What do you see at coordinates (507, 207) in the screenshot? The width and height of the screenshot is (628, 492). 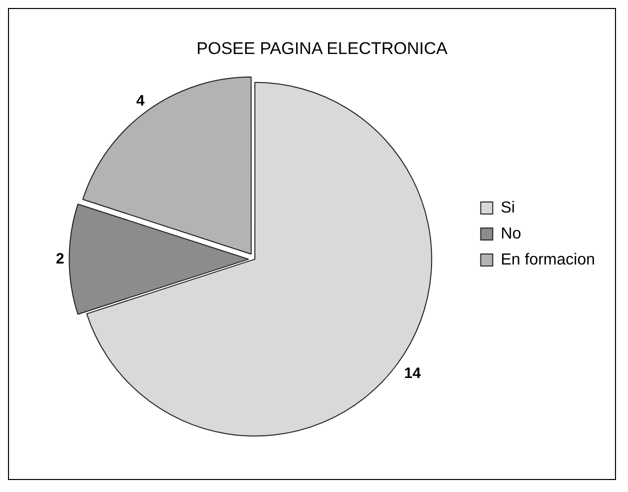 I see `legend-label: Si` at bounding box center [507, 207].